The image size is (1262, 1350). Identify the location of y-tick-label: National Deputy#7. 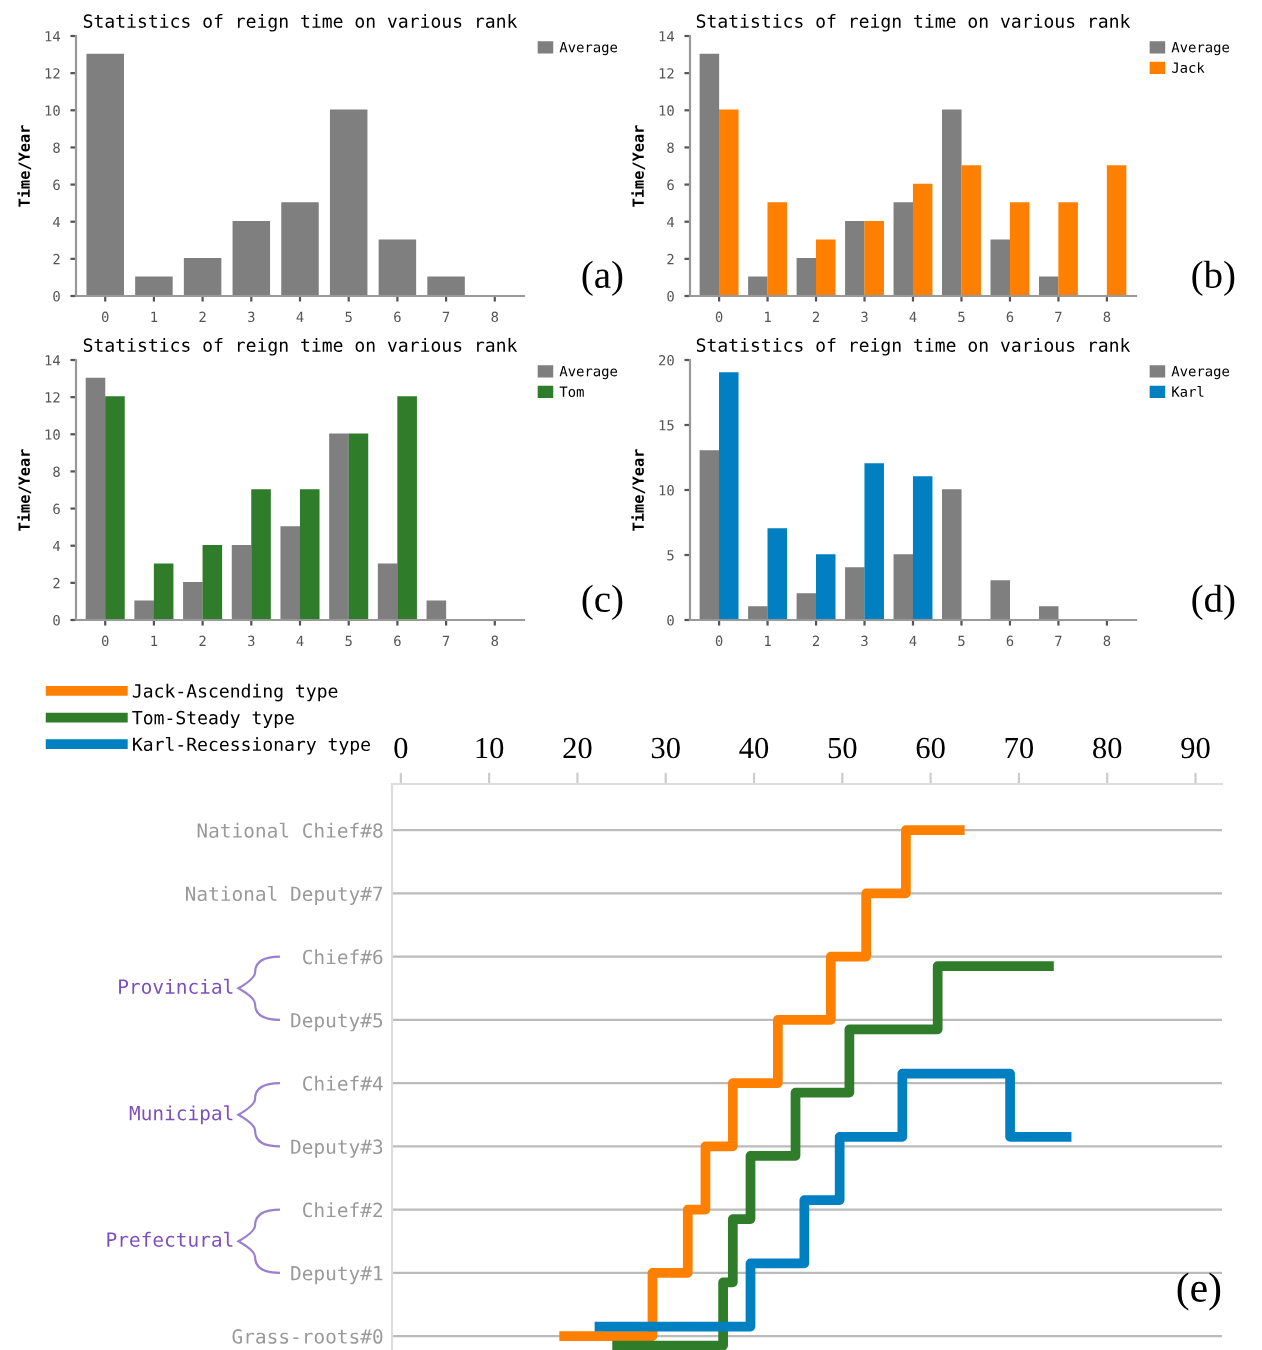
(284, 895).